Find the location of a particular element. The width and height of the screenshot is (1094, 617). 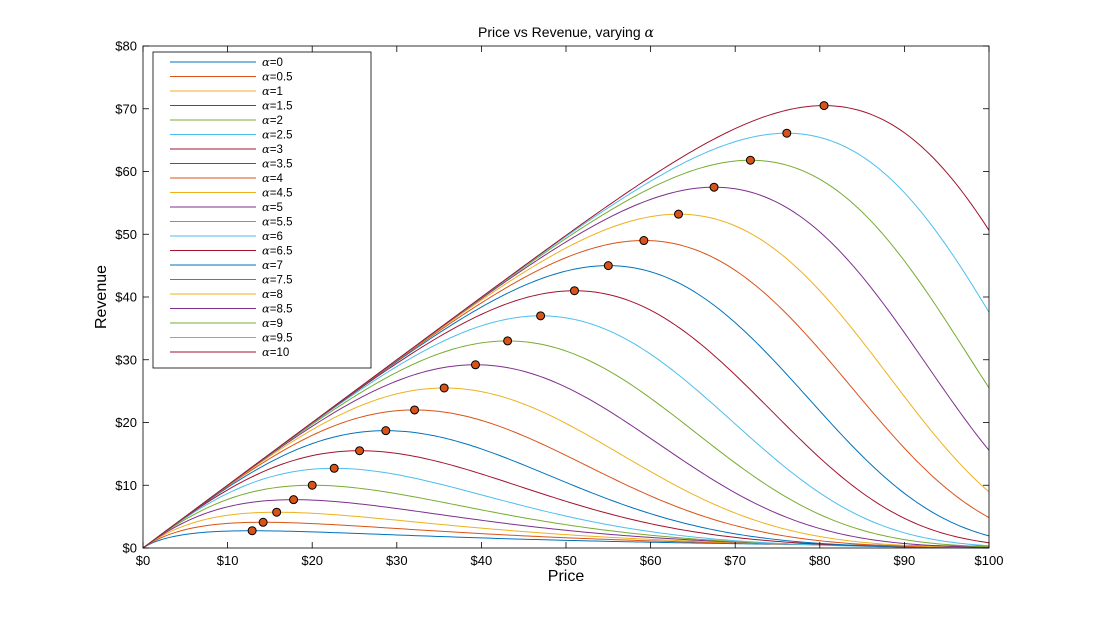

legend-entry: α=4.5 is located at coordinates (277, 193).